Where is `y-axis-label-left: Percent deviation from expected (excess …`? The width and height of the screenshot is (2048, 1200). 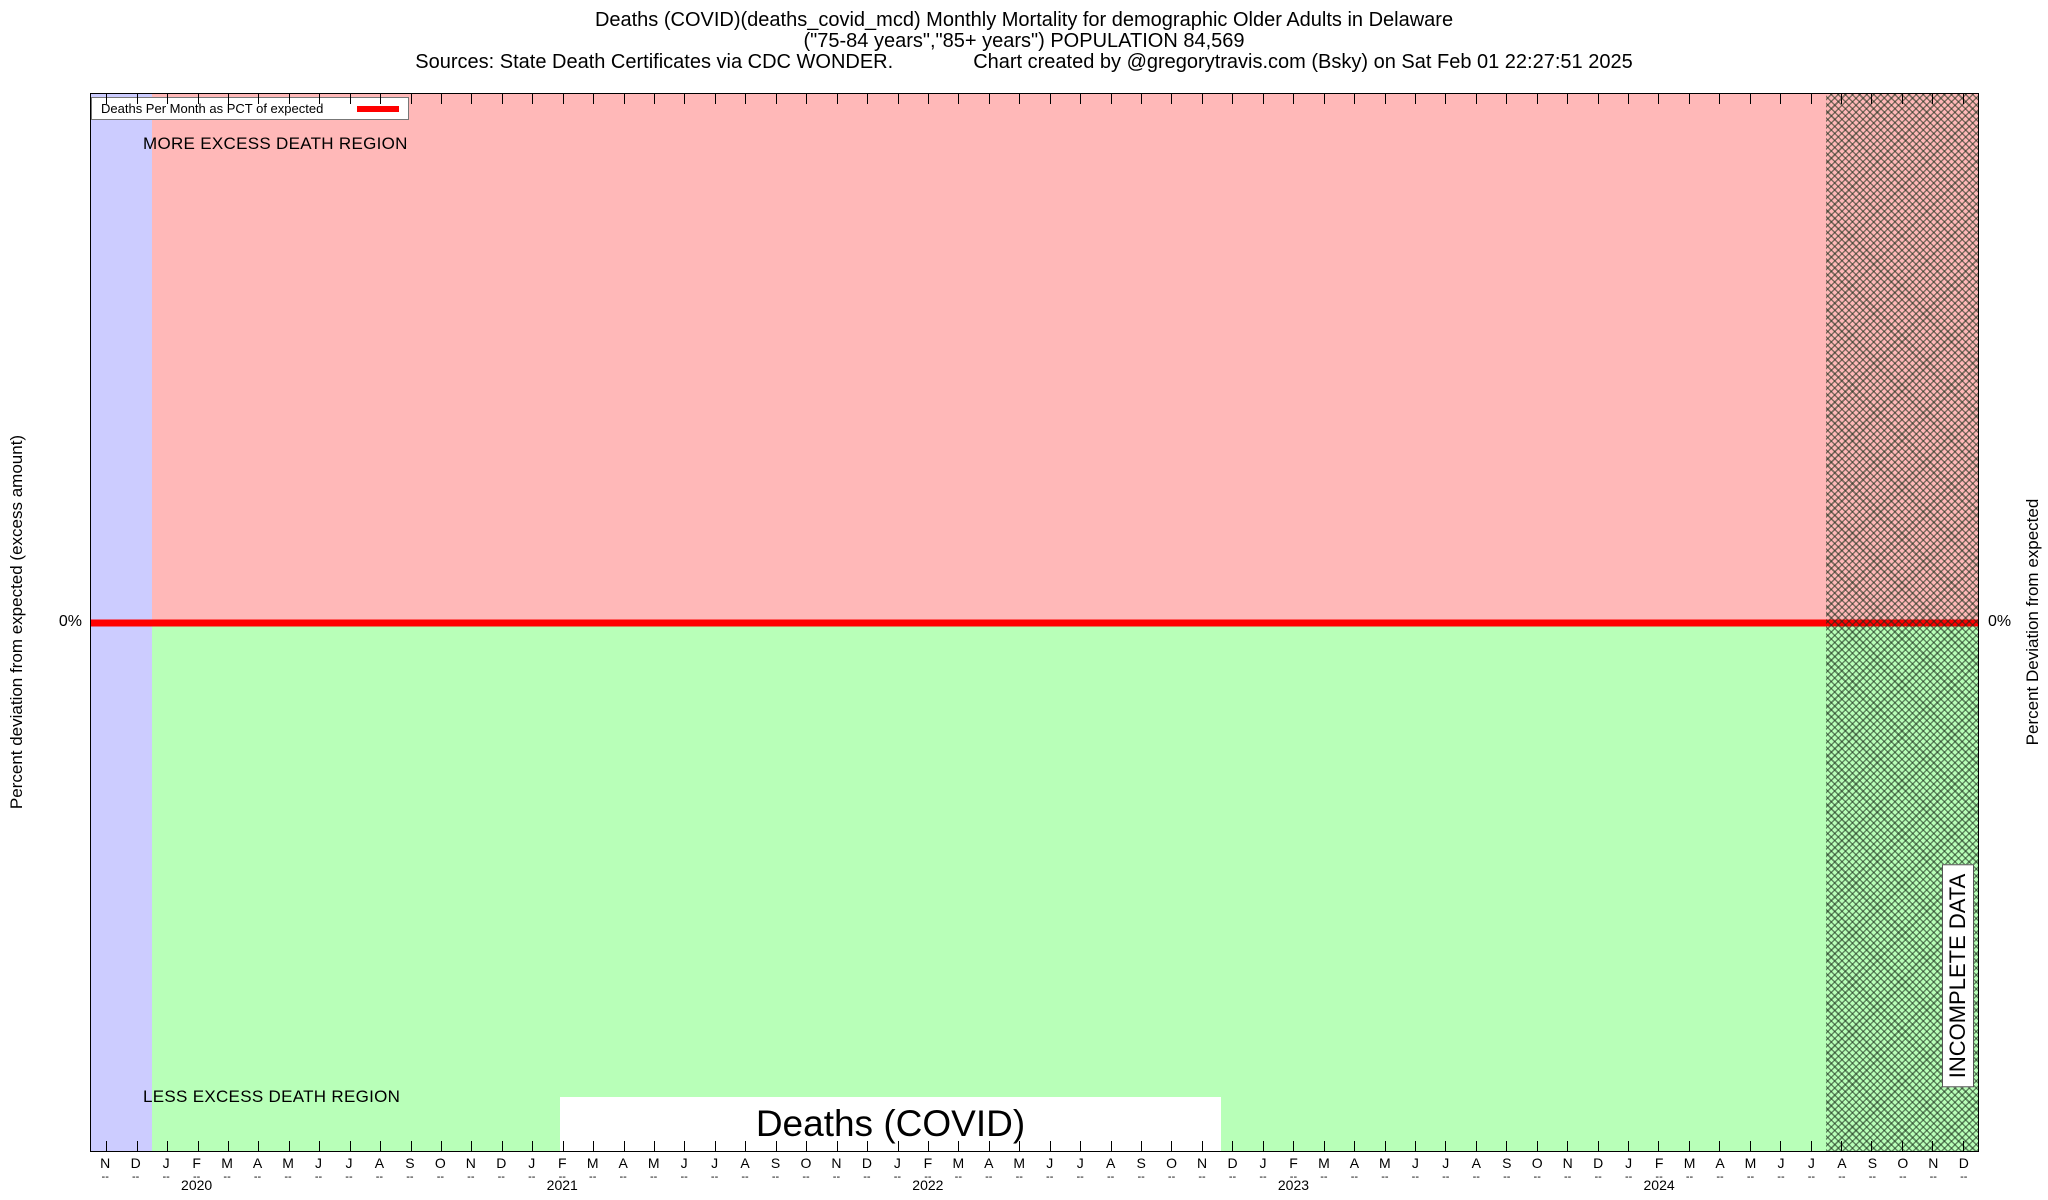
y-axis-label-left: Percent deviation from expected (excess … is located at coordinates (16, 622).